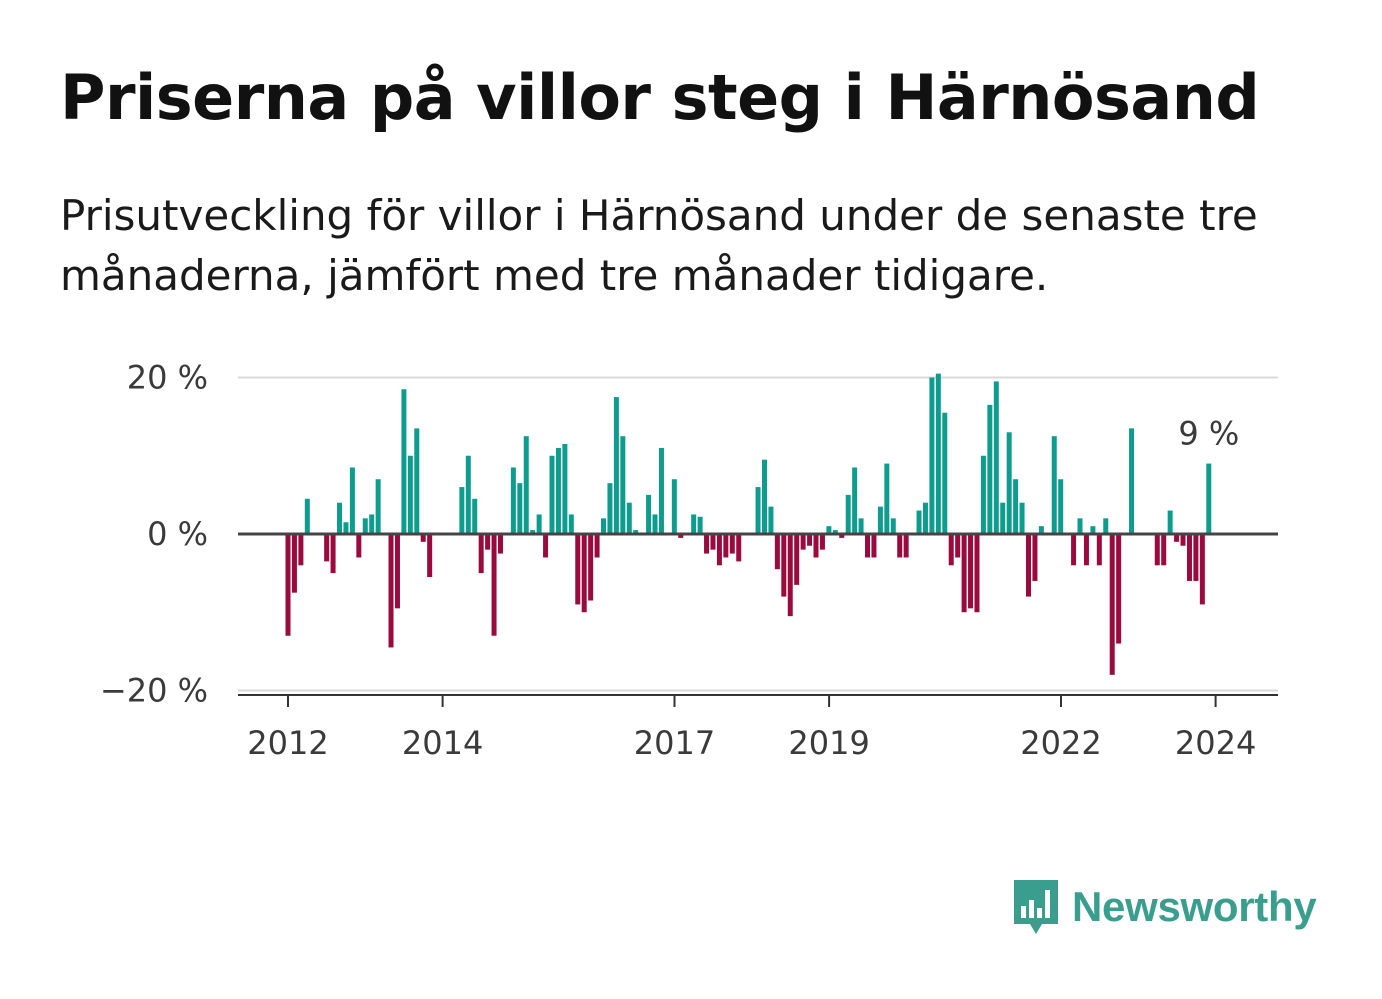  What do you see at coordinates (154, 691) in the screenshot?
I see `y-tick-label: −20 %` at bounding box center [154, 691].